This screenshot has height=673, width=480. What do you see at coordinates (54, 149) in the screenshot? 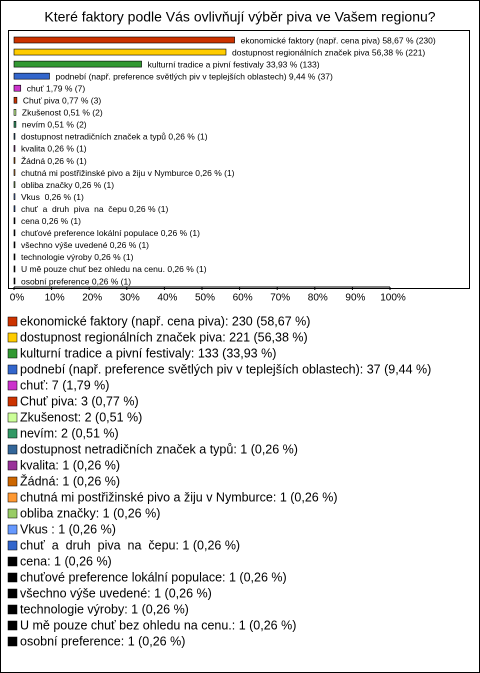
I see `bar-label: kvalita 0,26 % (1)` at bounding box center [54, 149].